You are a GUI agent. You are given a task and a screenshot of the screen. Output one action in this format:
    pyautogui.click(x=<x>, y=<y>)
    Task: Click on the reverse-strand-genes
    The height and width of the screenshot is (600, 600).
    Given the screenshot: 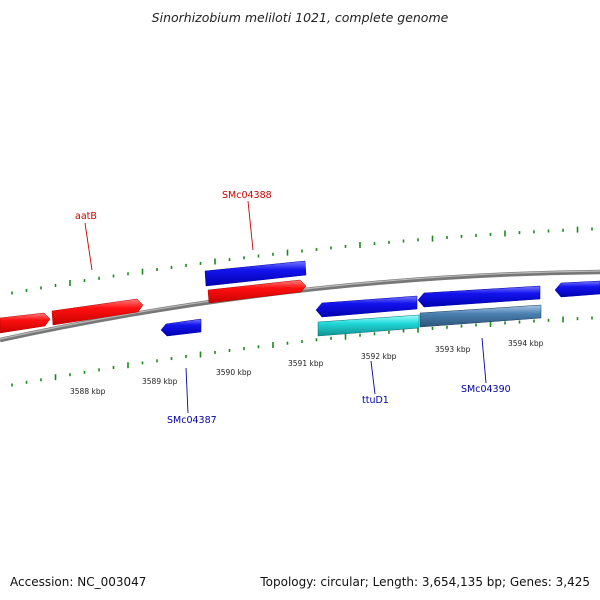 What is the action you would take?
    pyautogui.click(x=380, y=298)
    